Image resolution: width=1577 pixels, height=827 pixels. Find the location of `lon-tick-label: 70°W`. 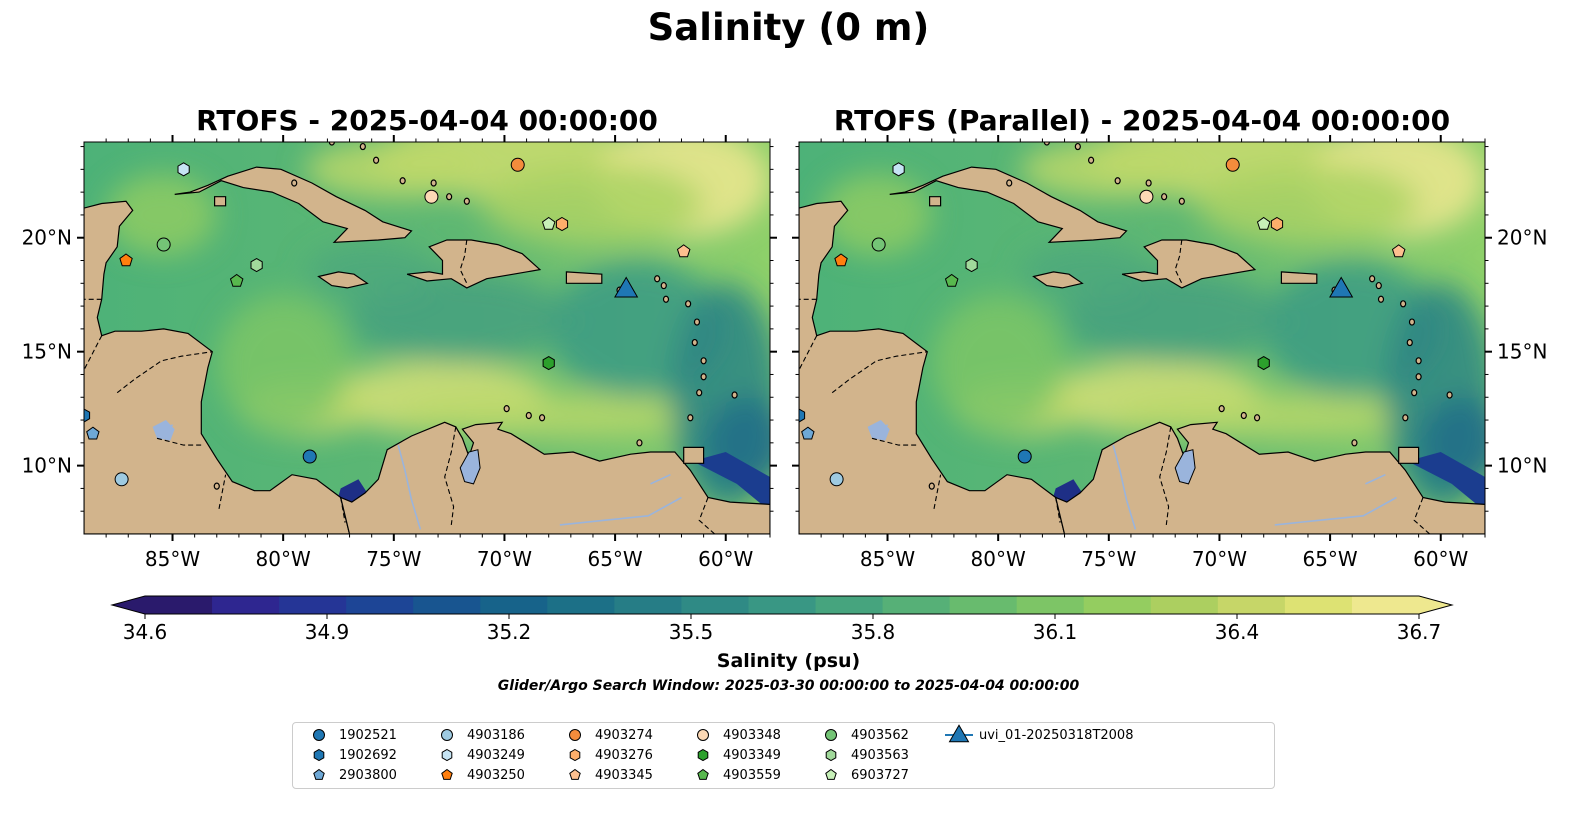

lon-tick-label: 70°W is located at coordinates (1219, 559).